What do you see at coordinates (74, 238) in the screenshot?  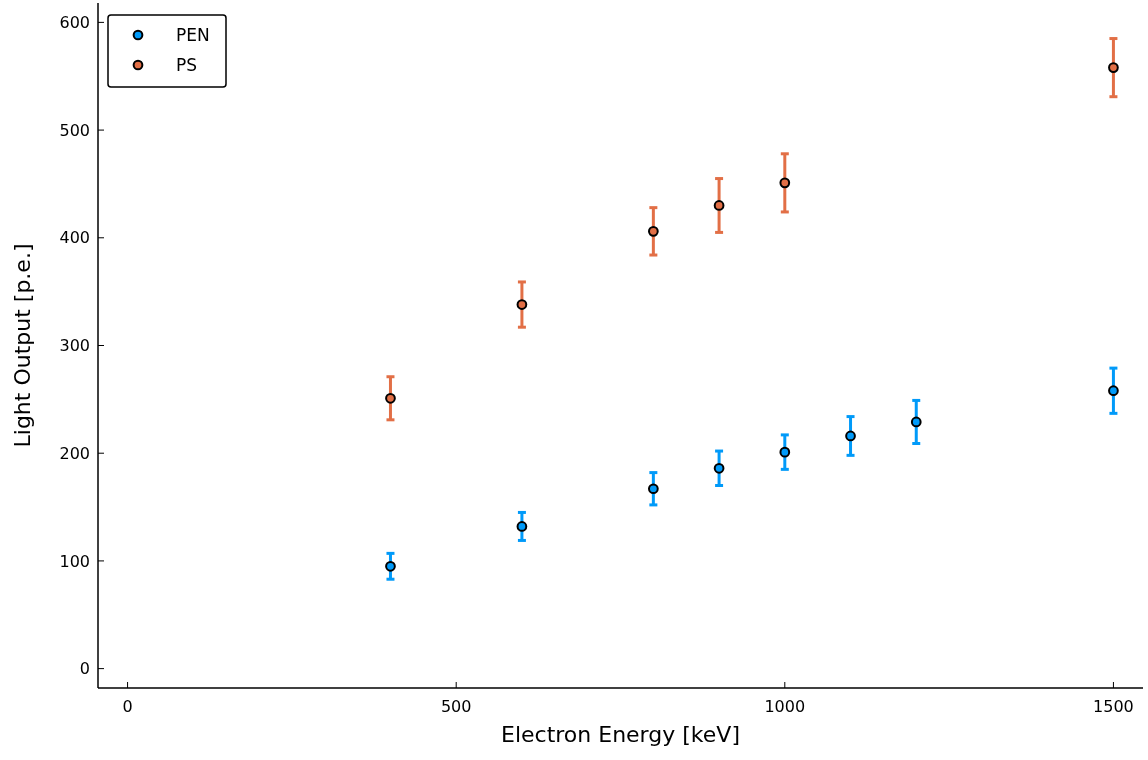 I see `y-tick-label: 400` at bounding box center [74, 238].